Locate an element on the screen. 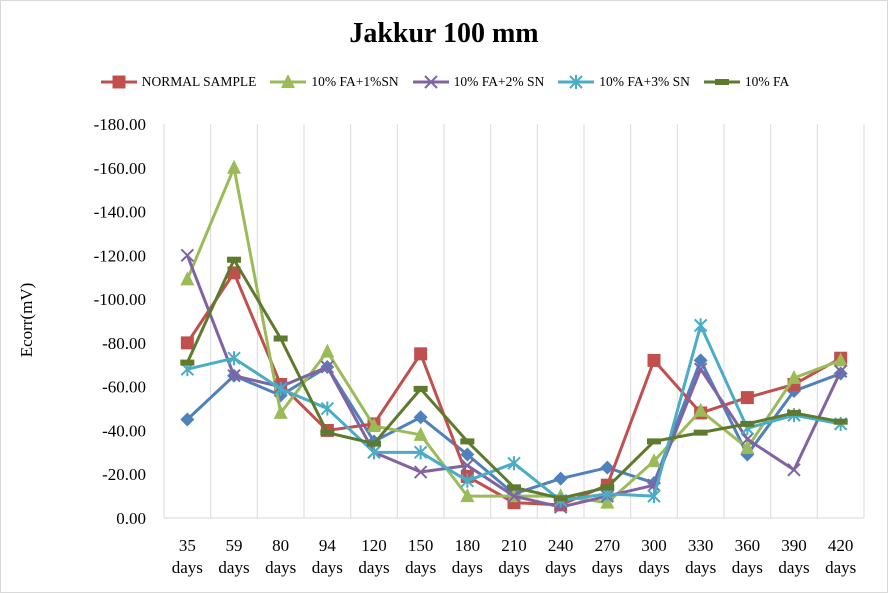 Image resolution: width=888 pixels, height=593 pixels. legend-item: 10% FA+1%SN is located at coordinates (333, 82).